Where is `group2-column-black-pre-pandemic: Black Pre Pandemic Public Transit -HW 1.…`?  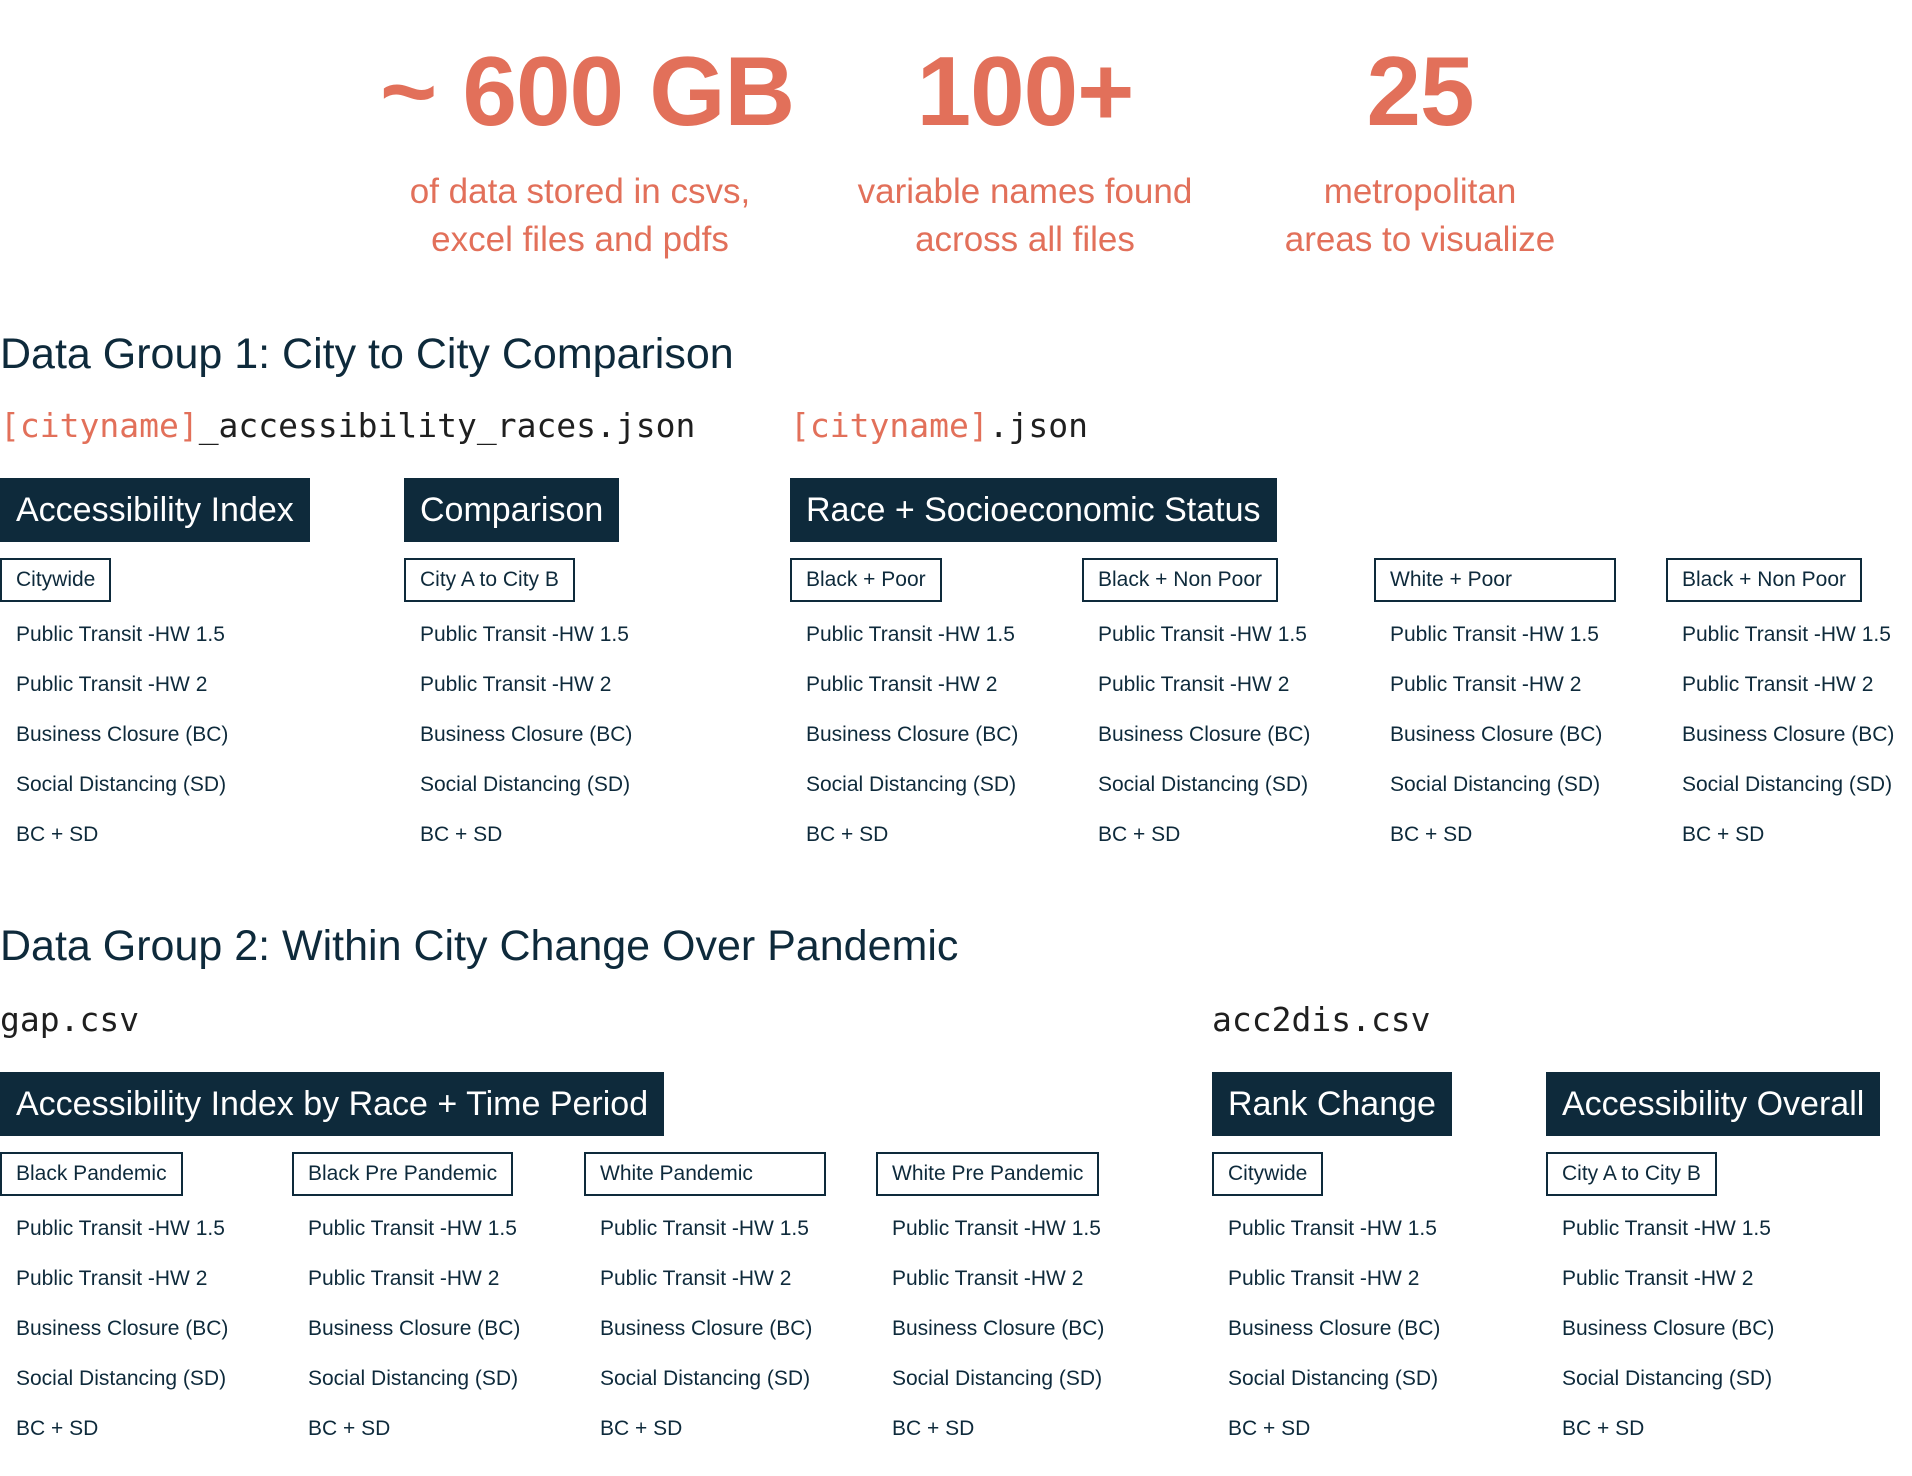 group2-column-black-pre-pandemic: Black Pre Pandemic Public Transit -HW 1.… is located at coordinates (406, 1303).